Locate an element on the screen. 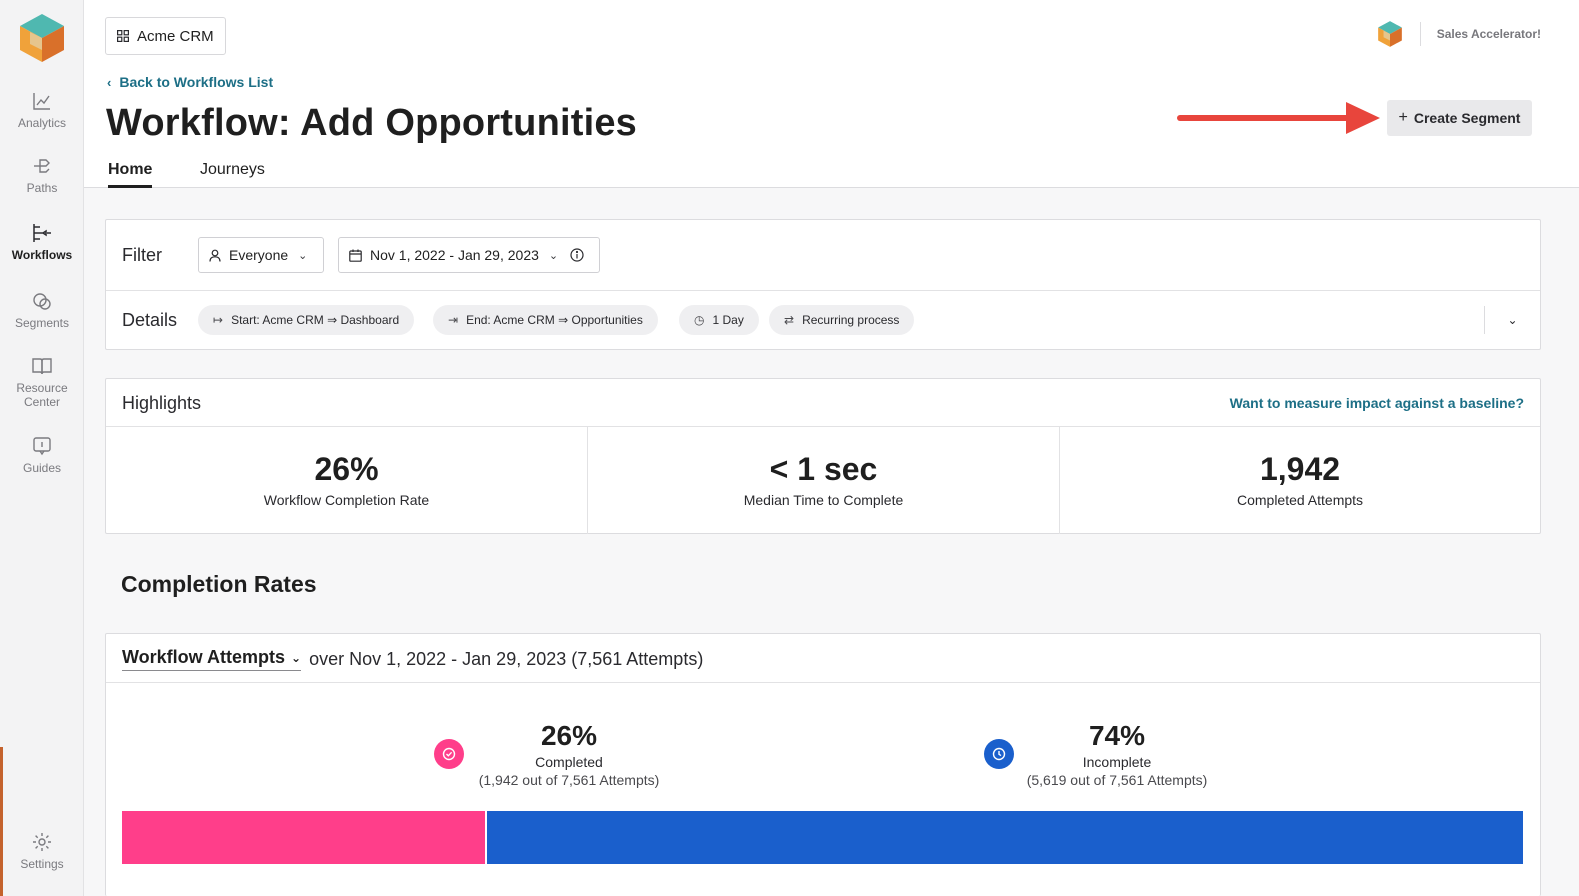  guide-icon is located at coordinates (42, 446).